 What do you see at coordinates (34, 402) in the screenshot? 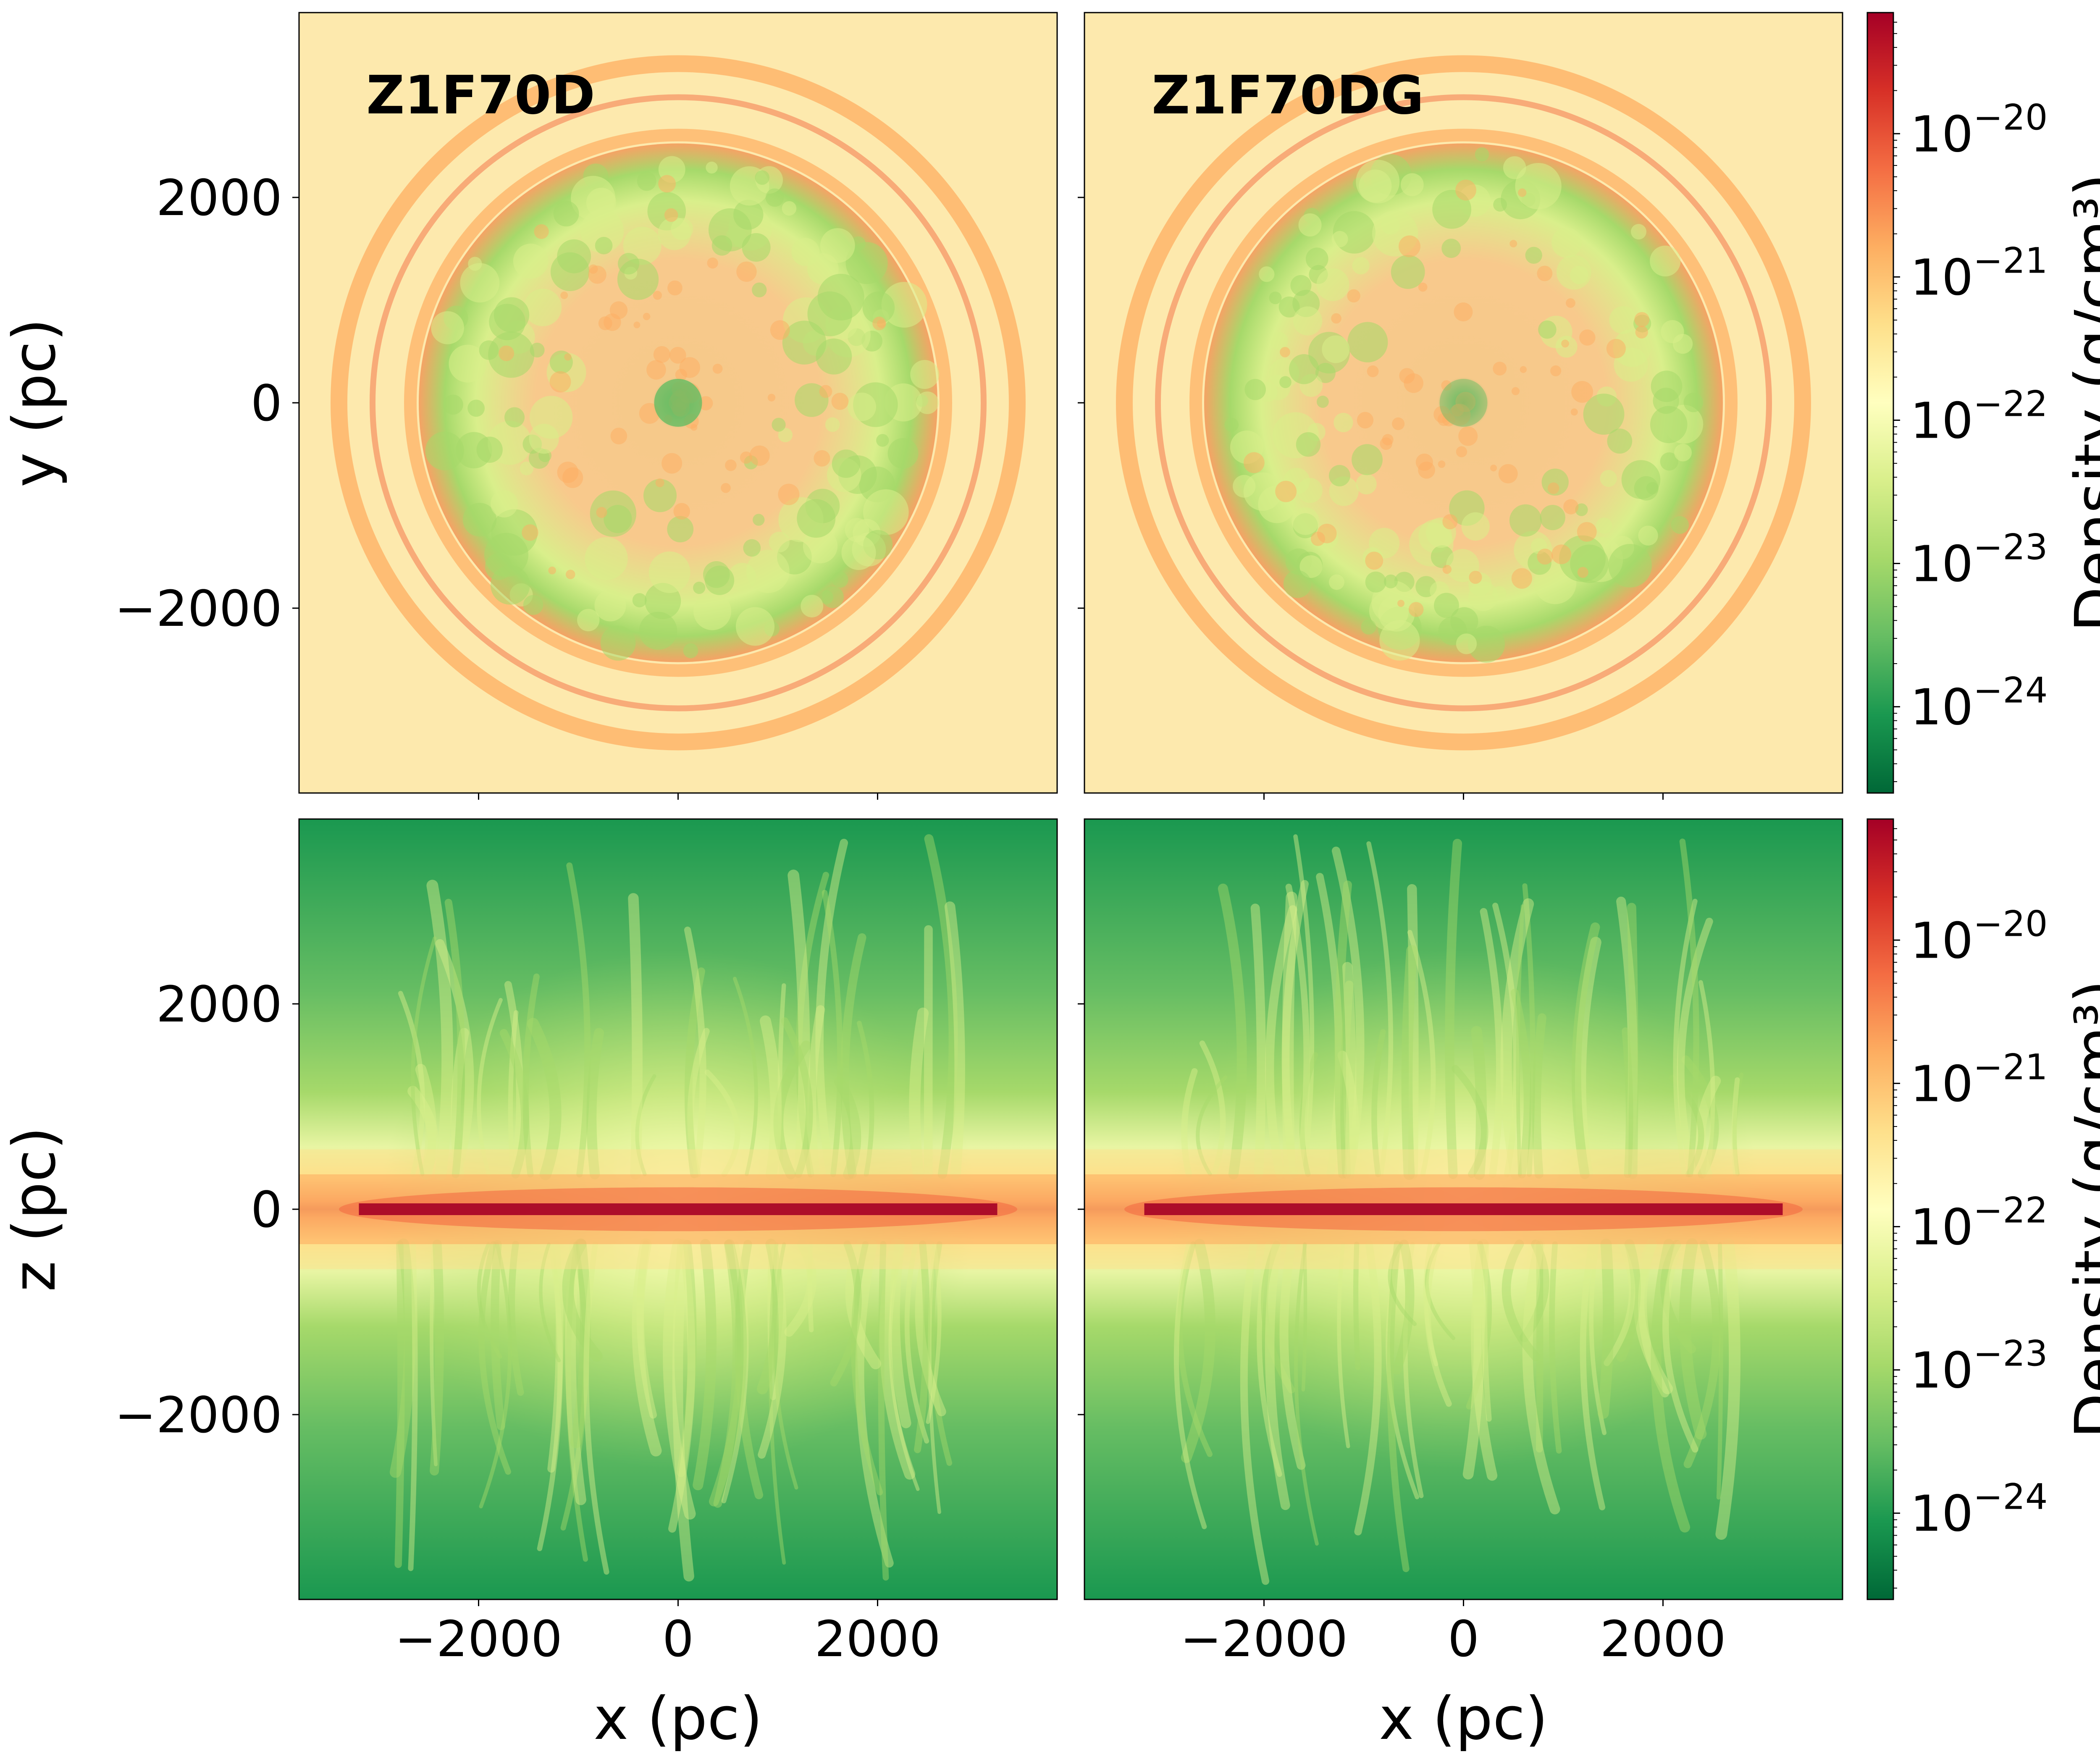
I see `y-axis-label: y (pc)` at bounding box center [34, 402].